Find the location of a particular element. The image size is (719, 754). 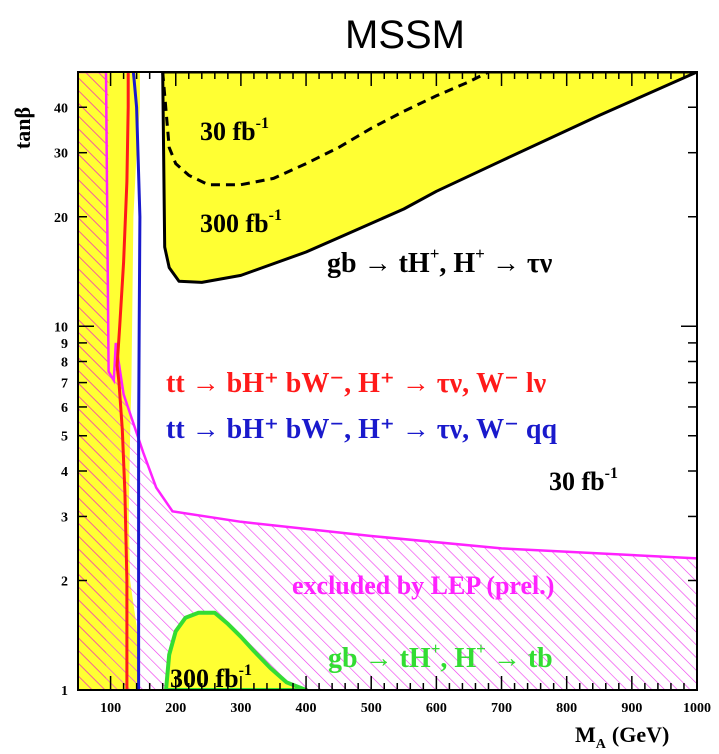

annotation: tt → bH⁺ bW⁻, H⁺ → τν, W⁻ lν is located at coordinates (356, 383).